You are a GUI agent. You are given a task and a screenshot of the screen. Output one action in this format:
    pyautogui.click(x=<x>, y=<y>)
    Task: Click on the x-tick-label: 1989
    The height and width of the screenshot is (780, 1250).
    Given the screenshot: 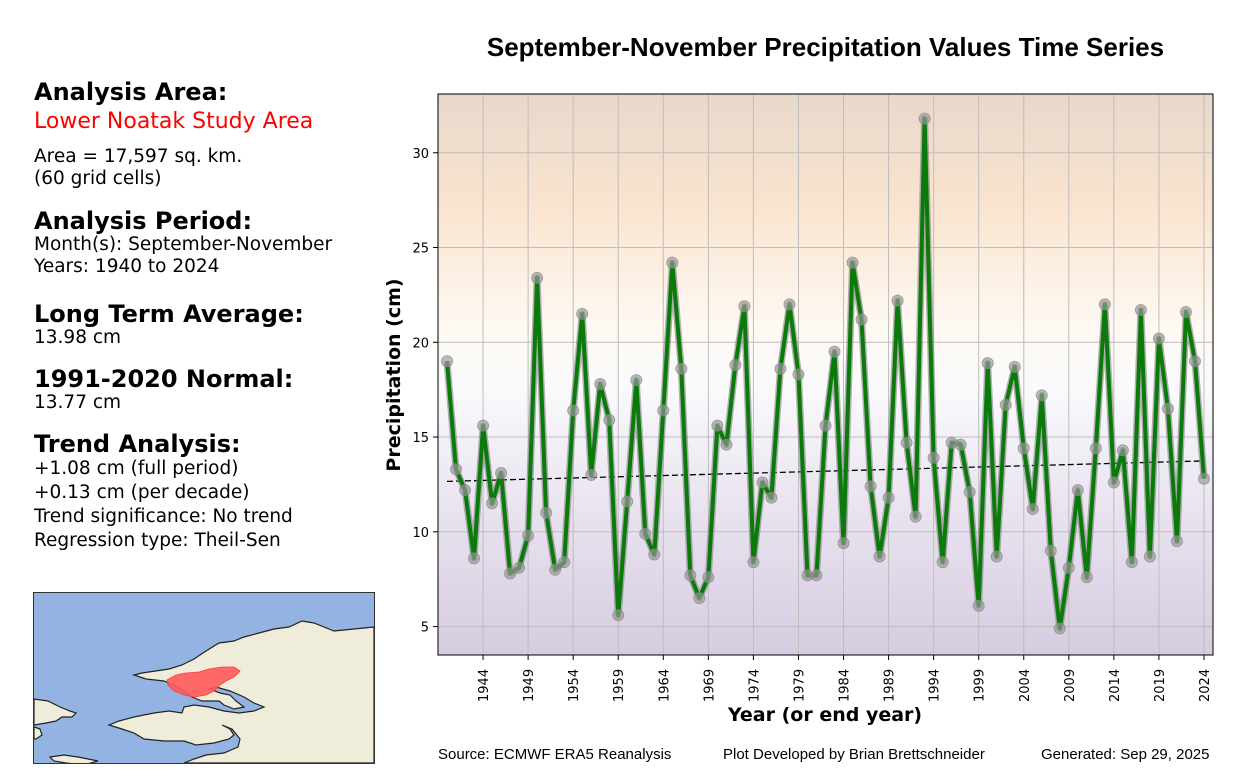 What is the action you would take?
    pyautogui.click(x=890, y=685)
    